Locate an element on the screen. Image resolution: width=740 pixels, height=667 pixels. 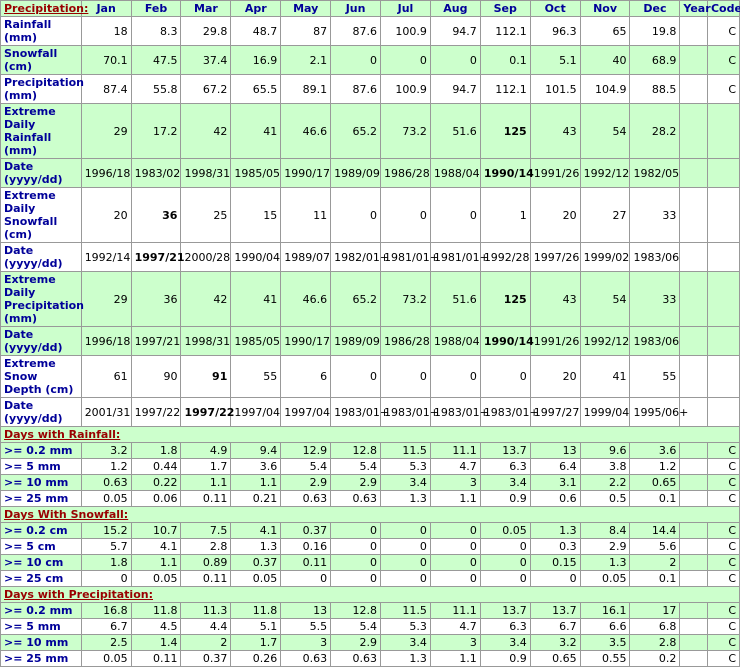
cell: 46.6 is located at coordinates (306, 299).